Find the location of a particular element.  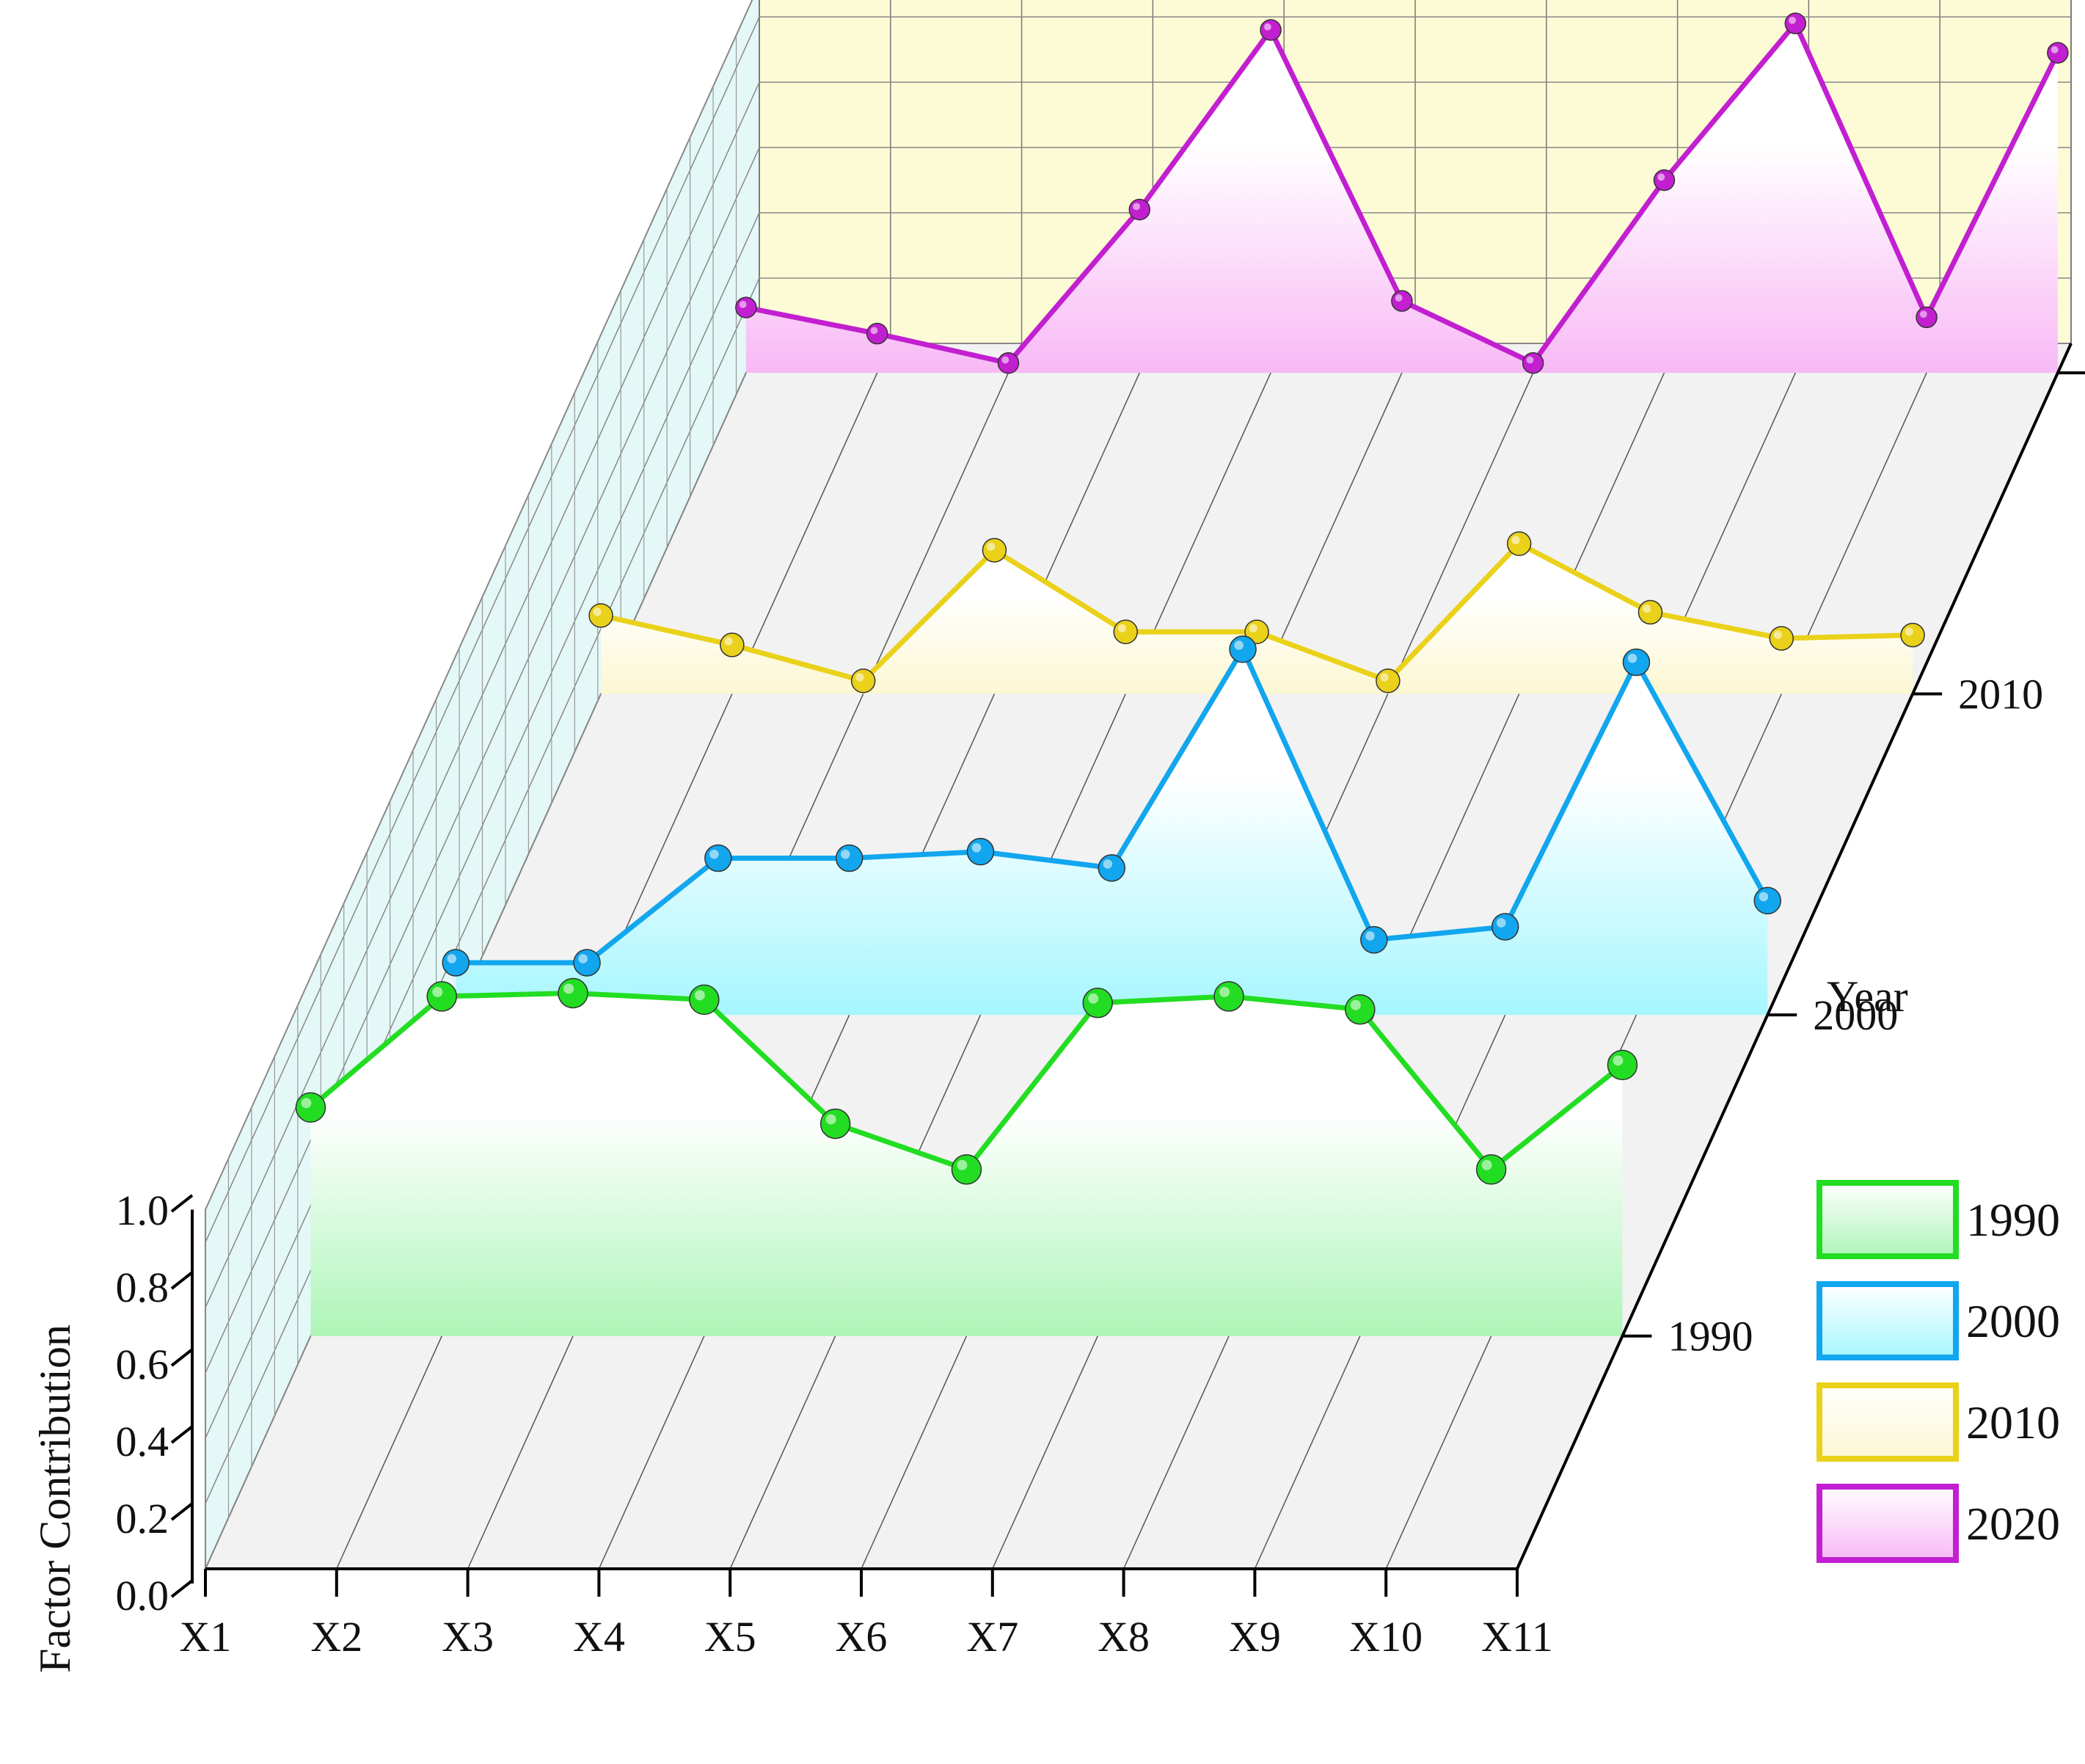

x-tick-label: X6 is located at coordinates (862, 1637).